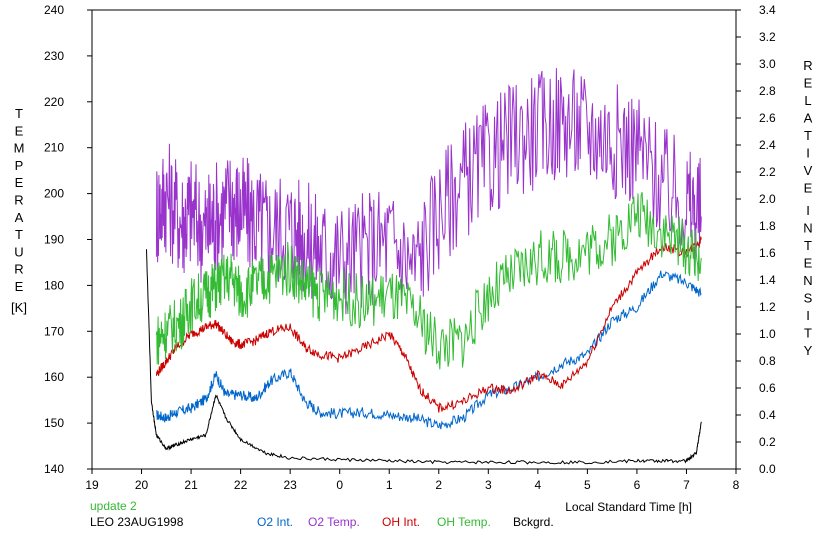 Image resolution: width=828 pixels, height=535 pixels. I want to click on y-left-tick-label: 230, so click(54, 56).